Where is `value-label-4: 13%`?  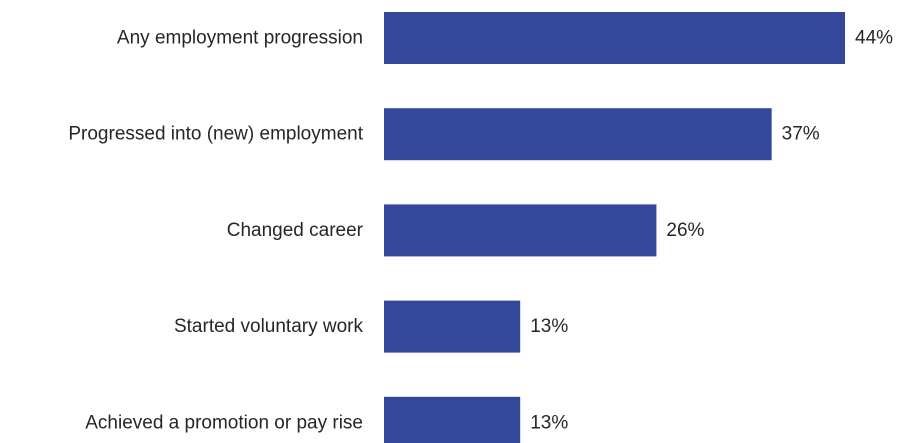 value-label-4: 13% is located at coordinates (549, 422).